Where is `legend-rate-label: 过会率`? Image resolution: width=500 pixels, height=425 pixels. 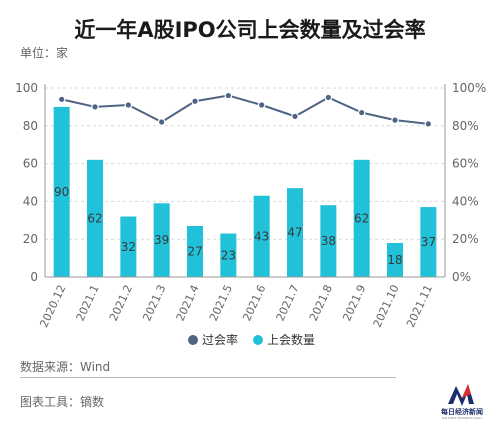 legend-rate-label: 过会率 is located at coordinates (220, 339).